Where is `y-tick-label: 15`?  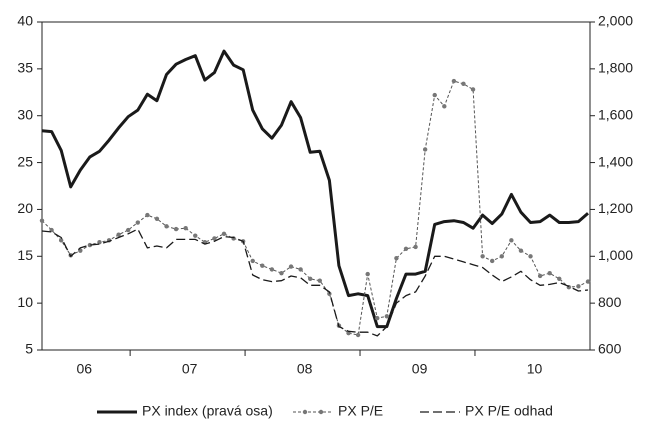 y-tick-label: 15 is located at coordinates (25, 255).